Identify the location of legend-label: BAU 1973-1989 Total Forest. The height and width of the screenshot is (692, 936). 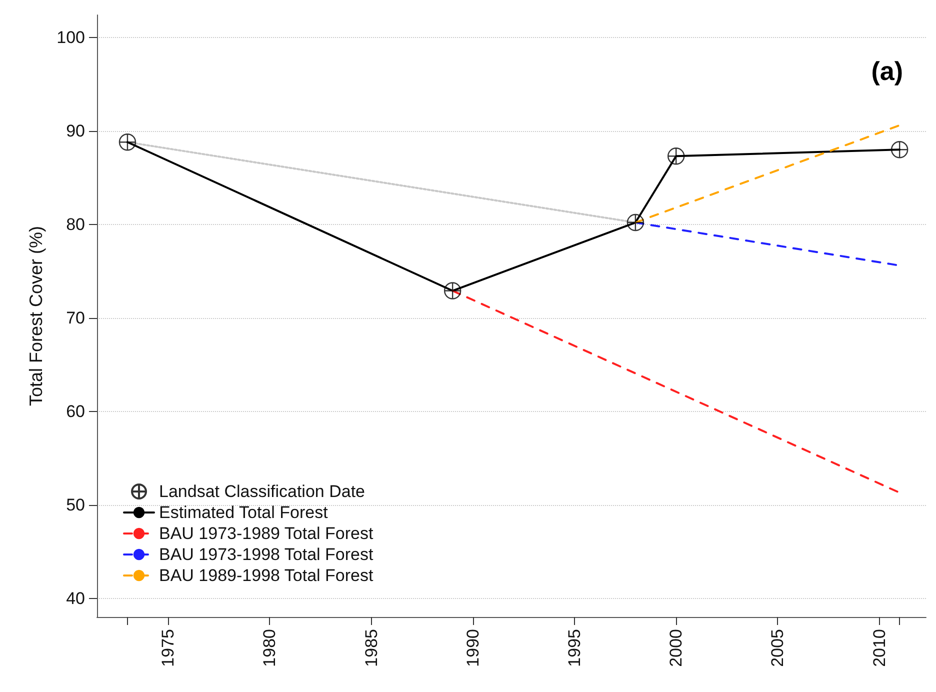
(266, 533).